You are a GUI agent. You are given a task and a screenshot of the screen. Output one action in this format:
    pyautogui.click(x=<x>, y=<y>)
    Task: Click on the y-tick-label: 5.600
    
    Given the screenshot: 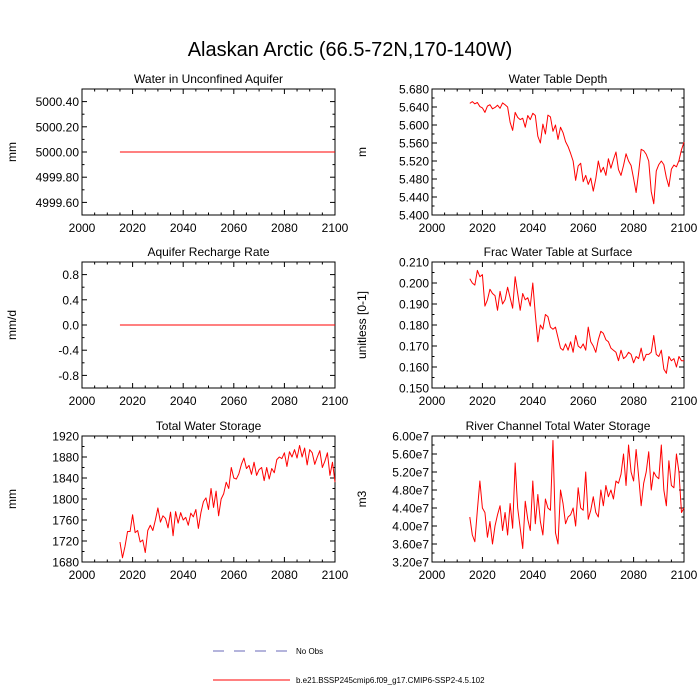 What is the action you would take?
    pyautogui.click(x=414, y=126)
    